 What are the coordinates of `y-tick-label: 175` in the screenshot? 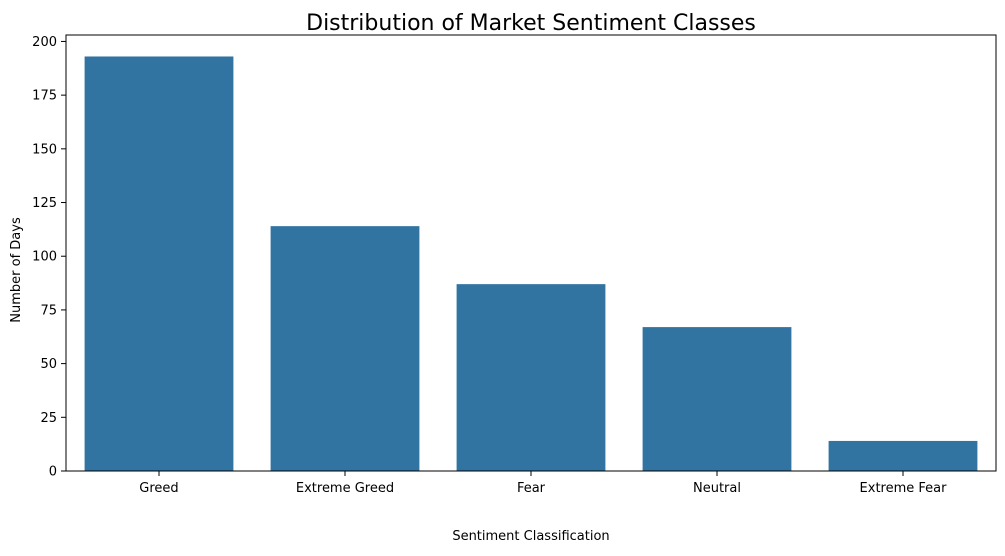 It's located at (44, 96).